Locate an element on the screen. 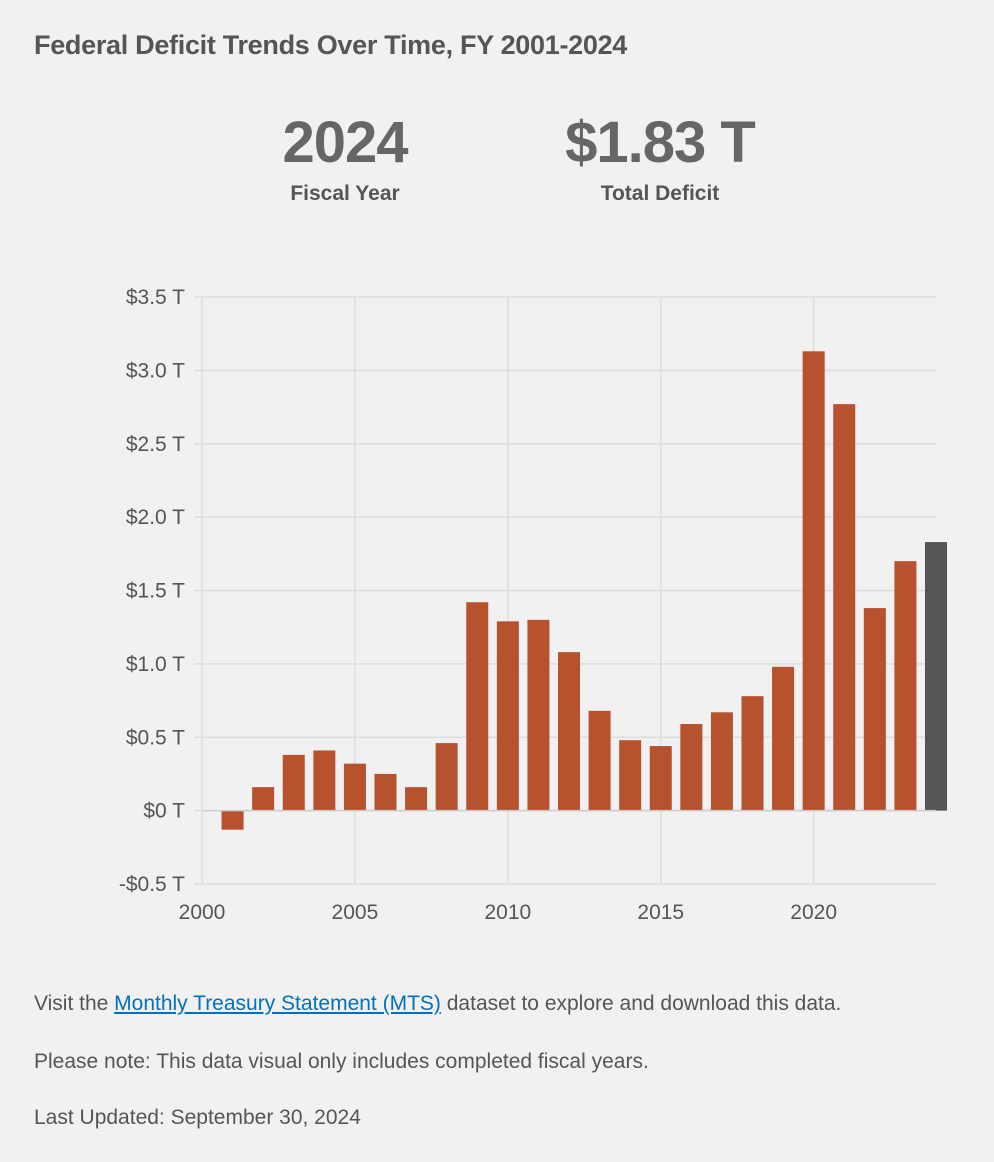  bar-2012 is located at coordinates (569, 731).